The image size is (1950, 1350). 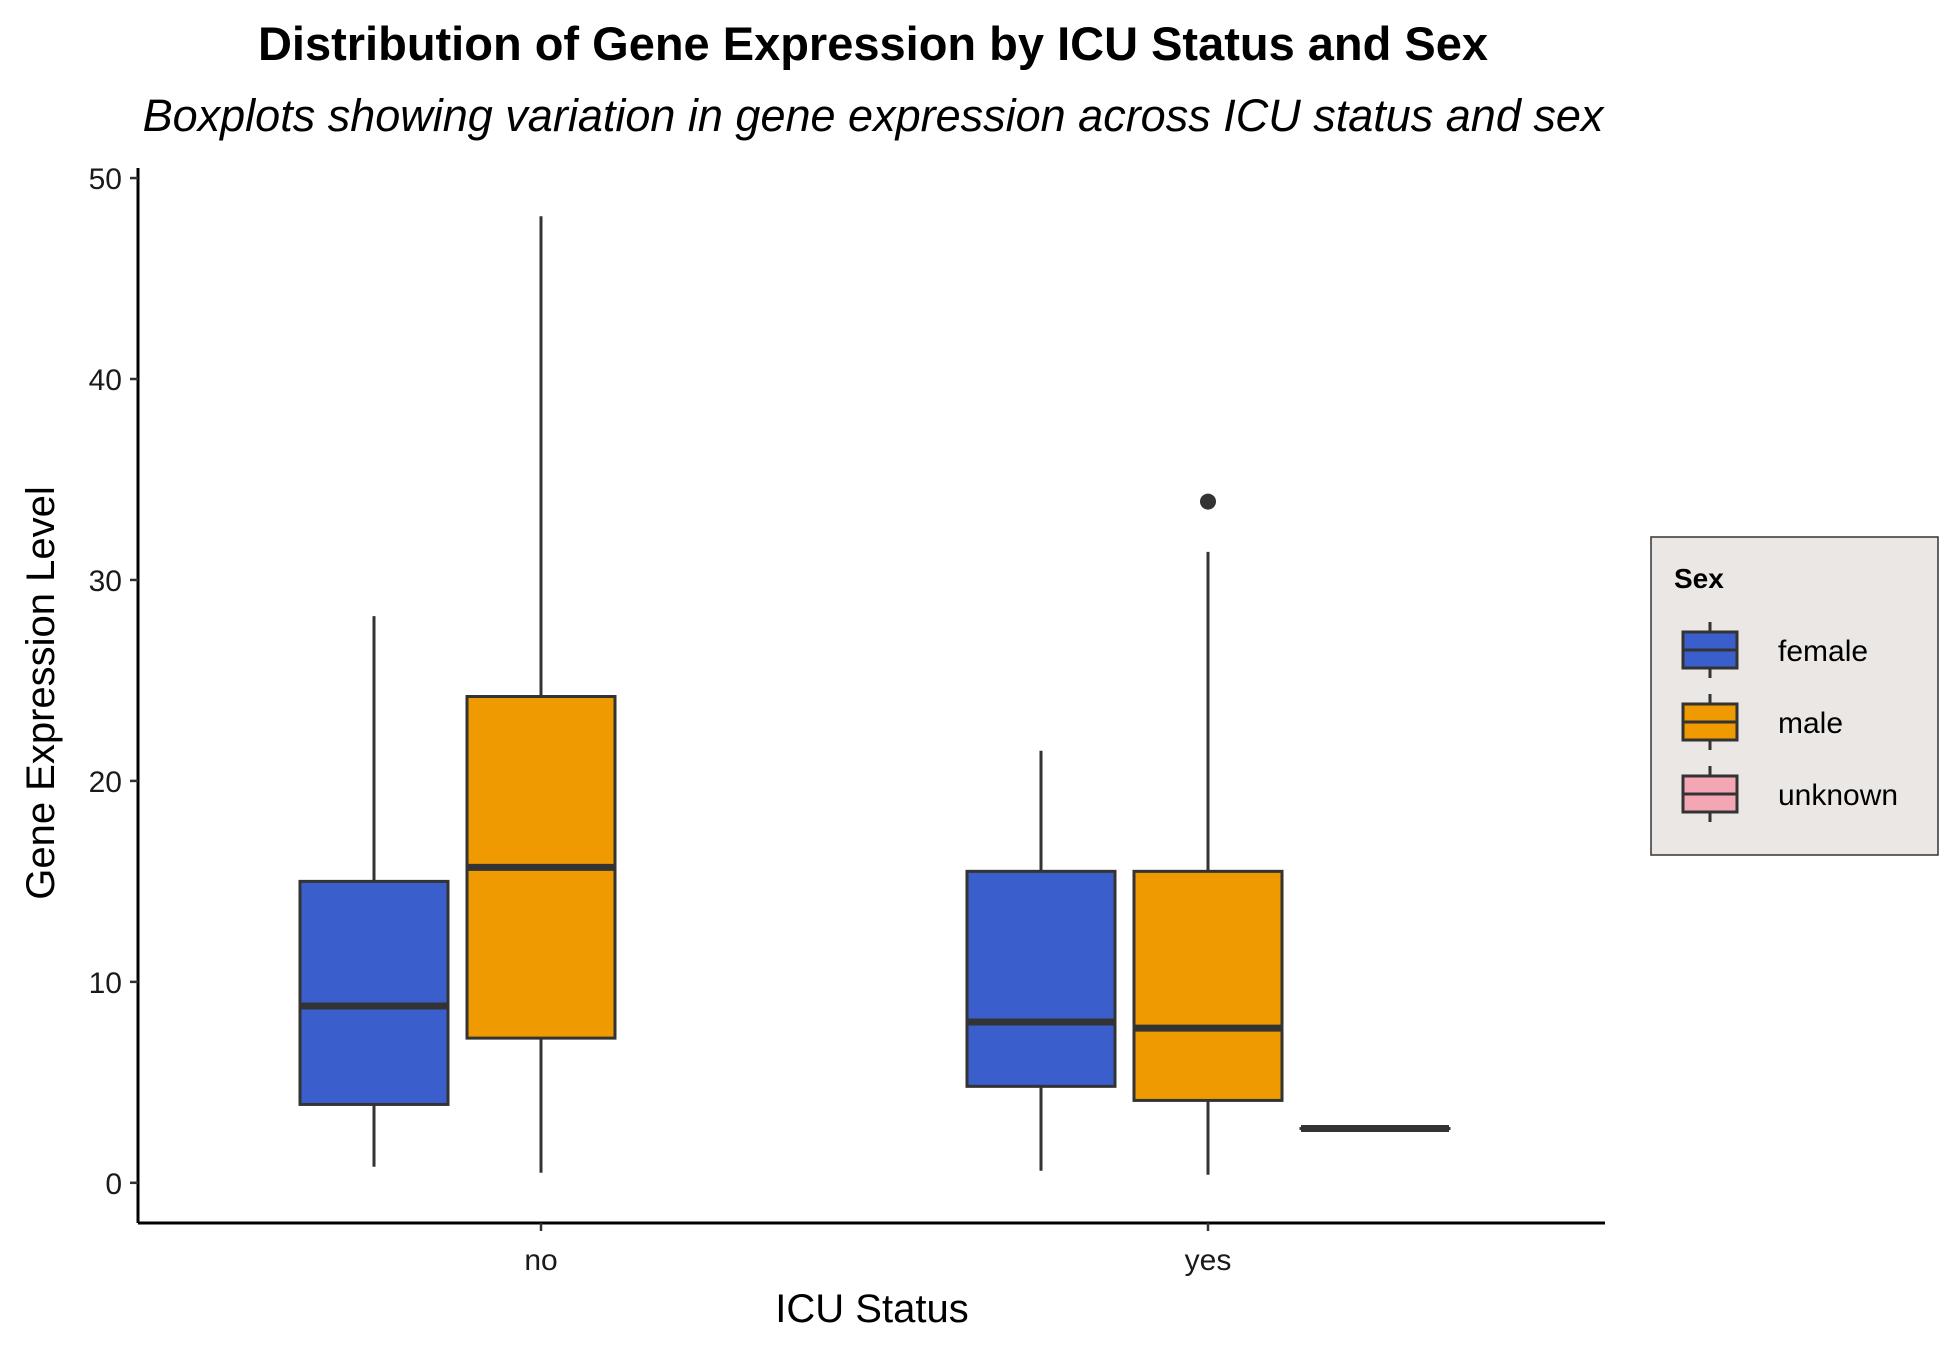 I want to click on y-axis-ticks: 0 10 20 30 40 50, so click(x=113, y=682).